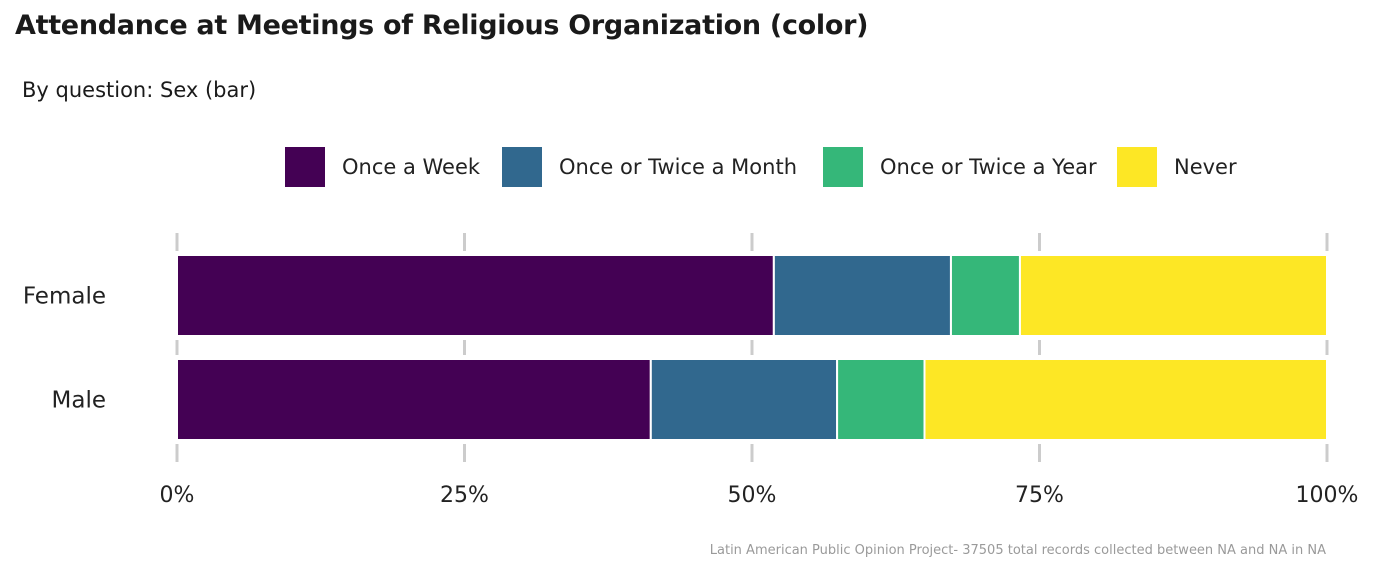 Image resolution: width=1400 pixels, height=576 pixels. What do you see at coordinates (177, 495) in the screenshot?
I see `x-tick-label: 0%` at bounding box center [177, 495].